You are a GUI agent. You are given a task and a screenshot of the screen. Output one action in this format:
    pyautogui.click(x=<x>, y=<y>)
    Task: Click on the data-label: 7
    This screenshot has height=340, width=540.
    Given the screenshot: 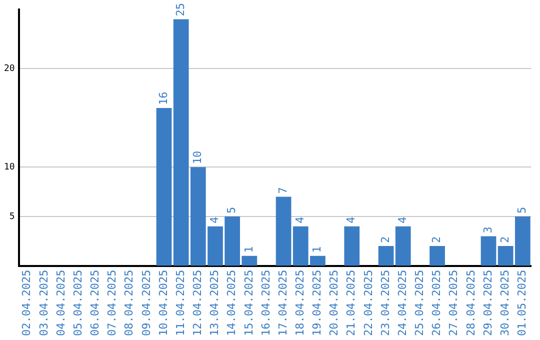 What is the action you would take?
    pyautogui.click(x=283, y=190)
    